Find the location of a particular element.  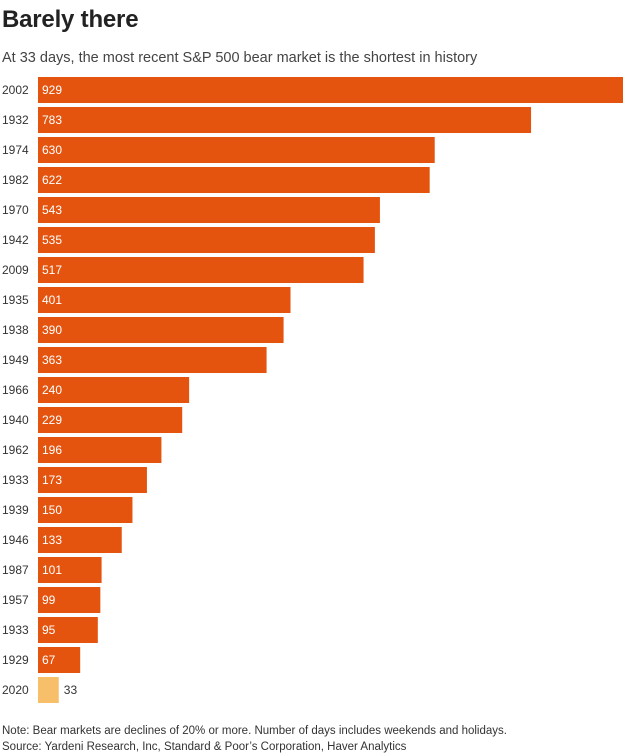

category-label: 1982 is located at coordinates (15, 180).